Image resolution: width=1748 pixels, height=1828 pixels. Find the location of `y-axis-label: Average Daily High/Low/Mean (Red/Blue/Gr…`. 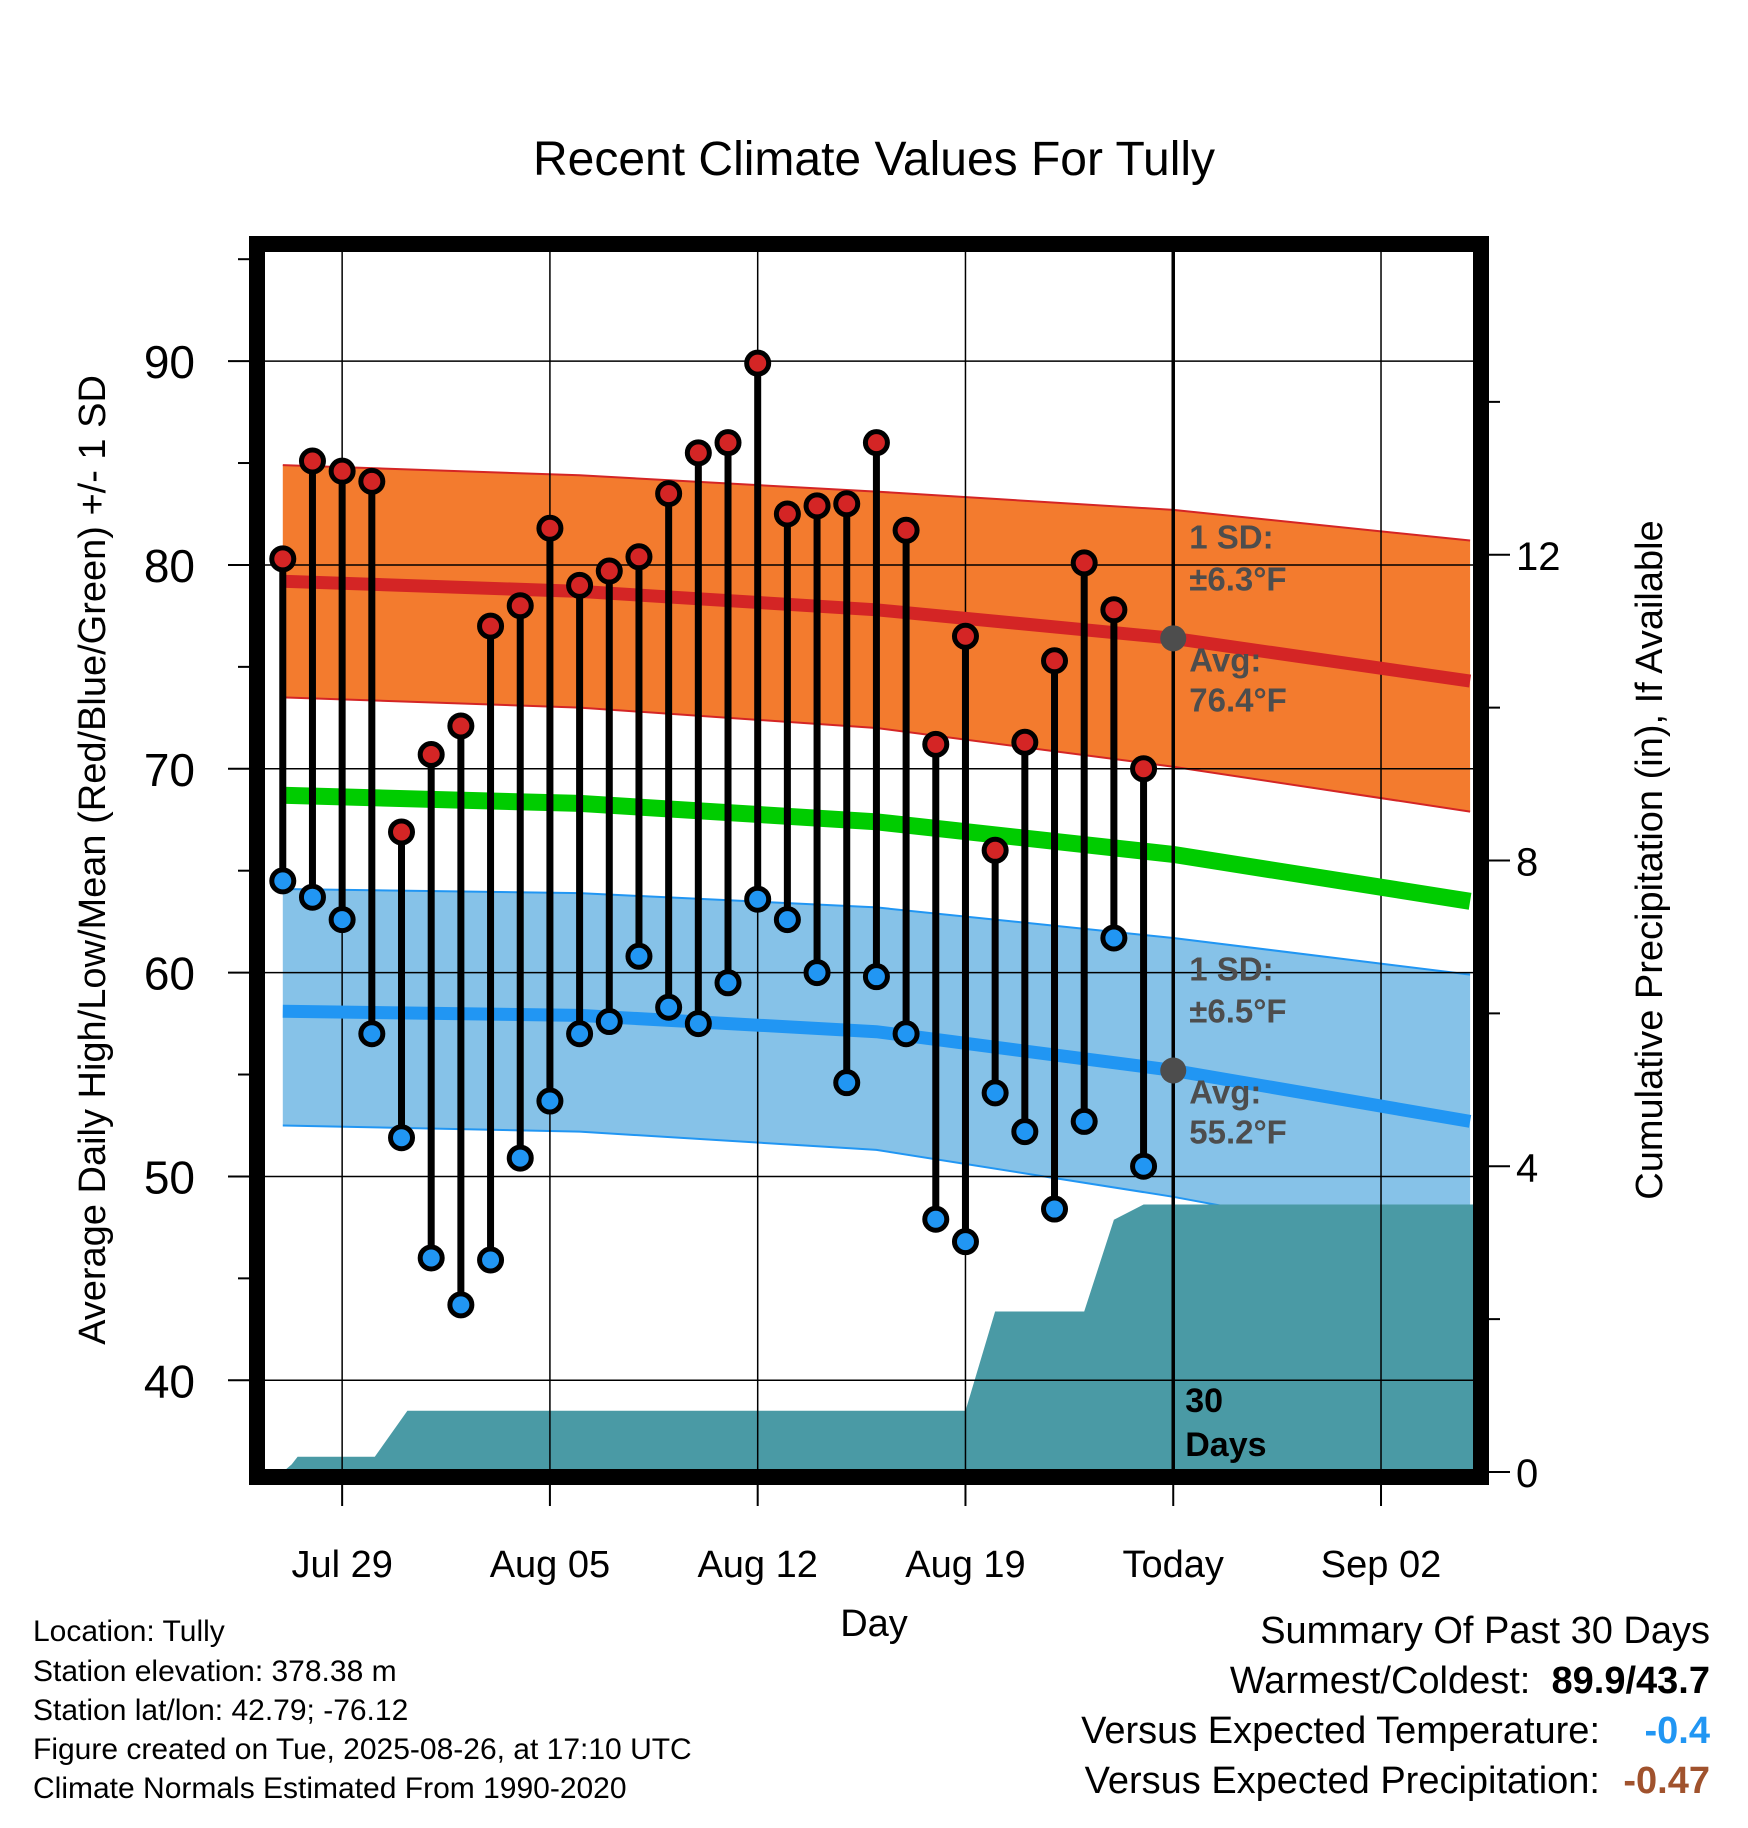

y-axis-label: Average Daily High/Low/Mean (Red/Blue/Gr… is located at coordinates (93, 860).